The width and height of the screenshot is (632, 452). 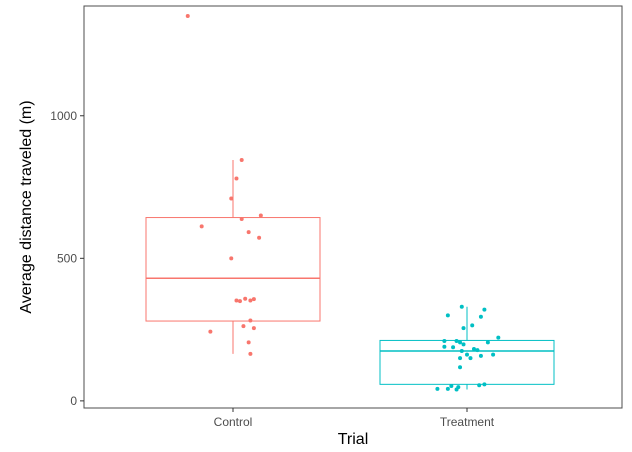 What do you see at coordinates (353, 439) in the screenshot?
I see `x-axis-title: Trial` at bounding box center [353, 439].